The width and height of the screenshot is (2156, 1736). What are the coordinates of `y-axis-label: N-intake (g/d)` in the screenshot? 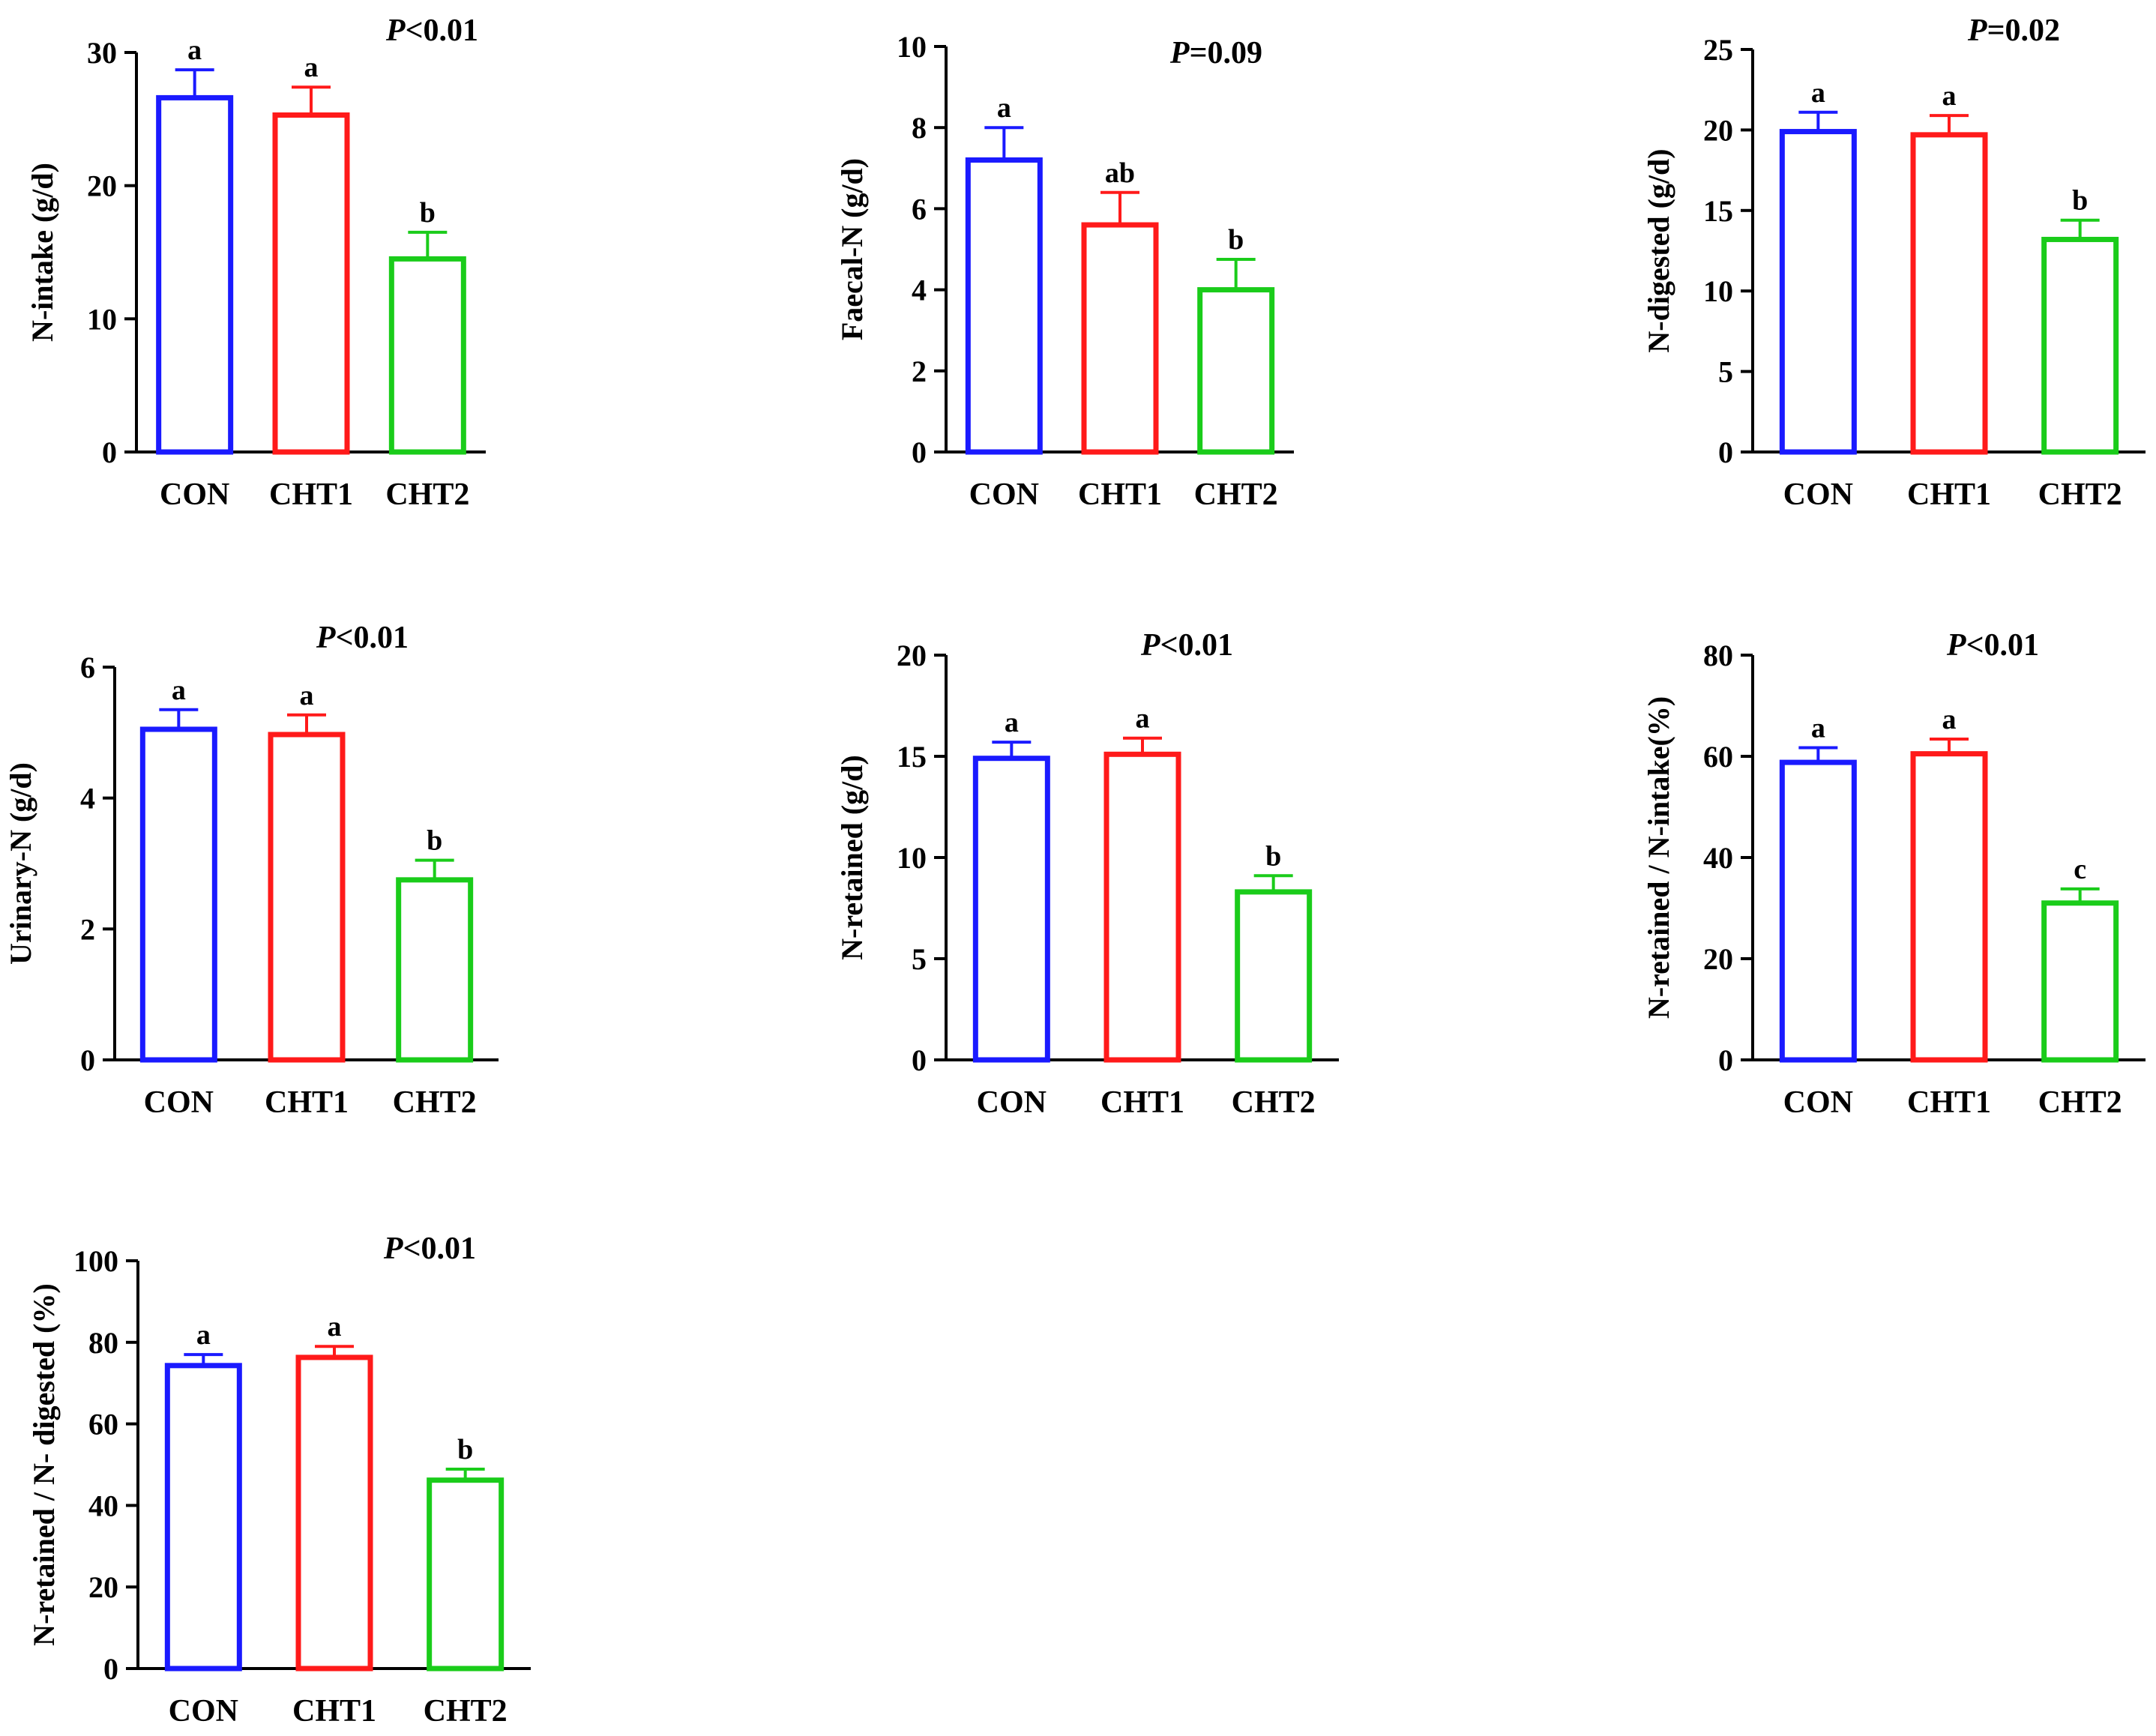 It's located at (42, 252).